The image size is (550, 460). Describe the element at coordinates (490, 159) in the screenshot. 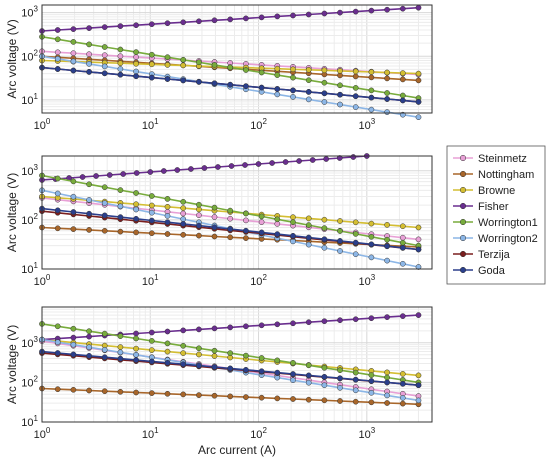

I see `legend-item-steinmetz: Steinmetz` at that location.